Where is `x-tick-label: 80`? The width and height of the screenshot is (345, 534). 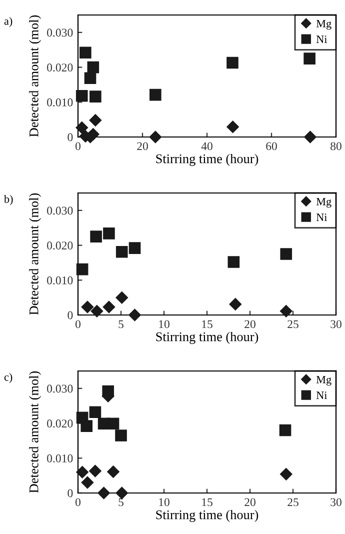 x-tick-label: 80 is located at coordinates (336, 146).